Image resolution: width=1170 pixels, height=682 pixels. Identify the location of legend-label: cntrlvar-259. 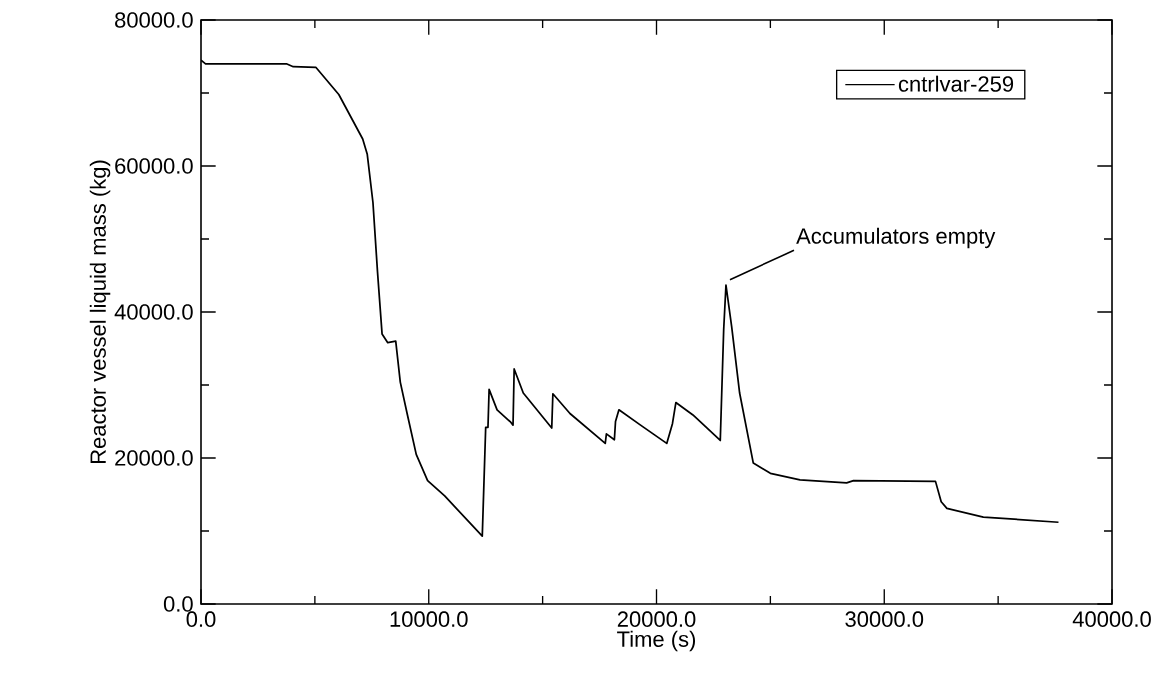
(956, 83).